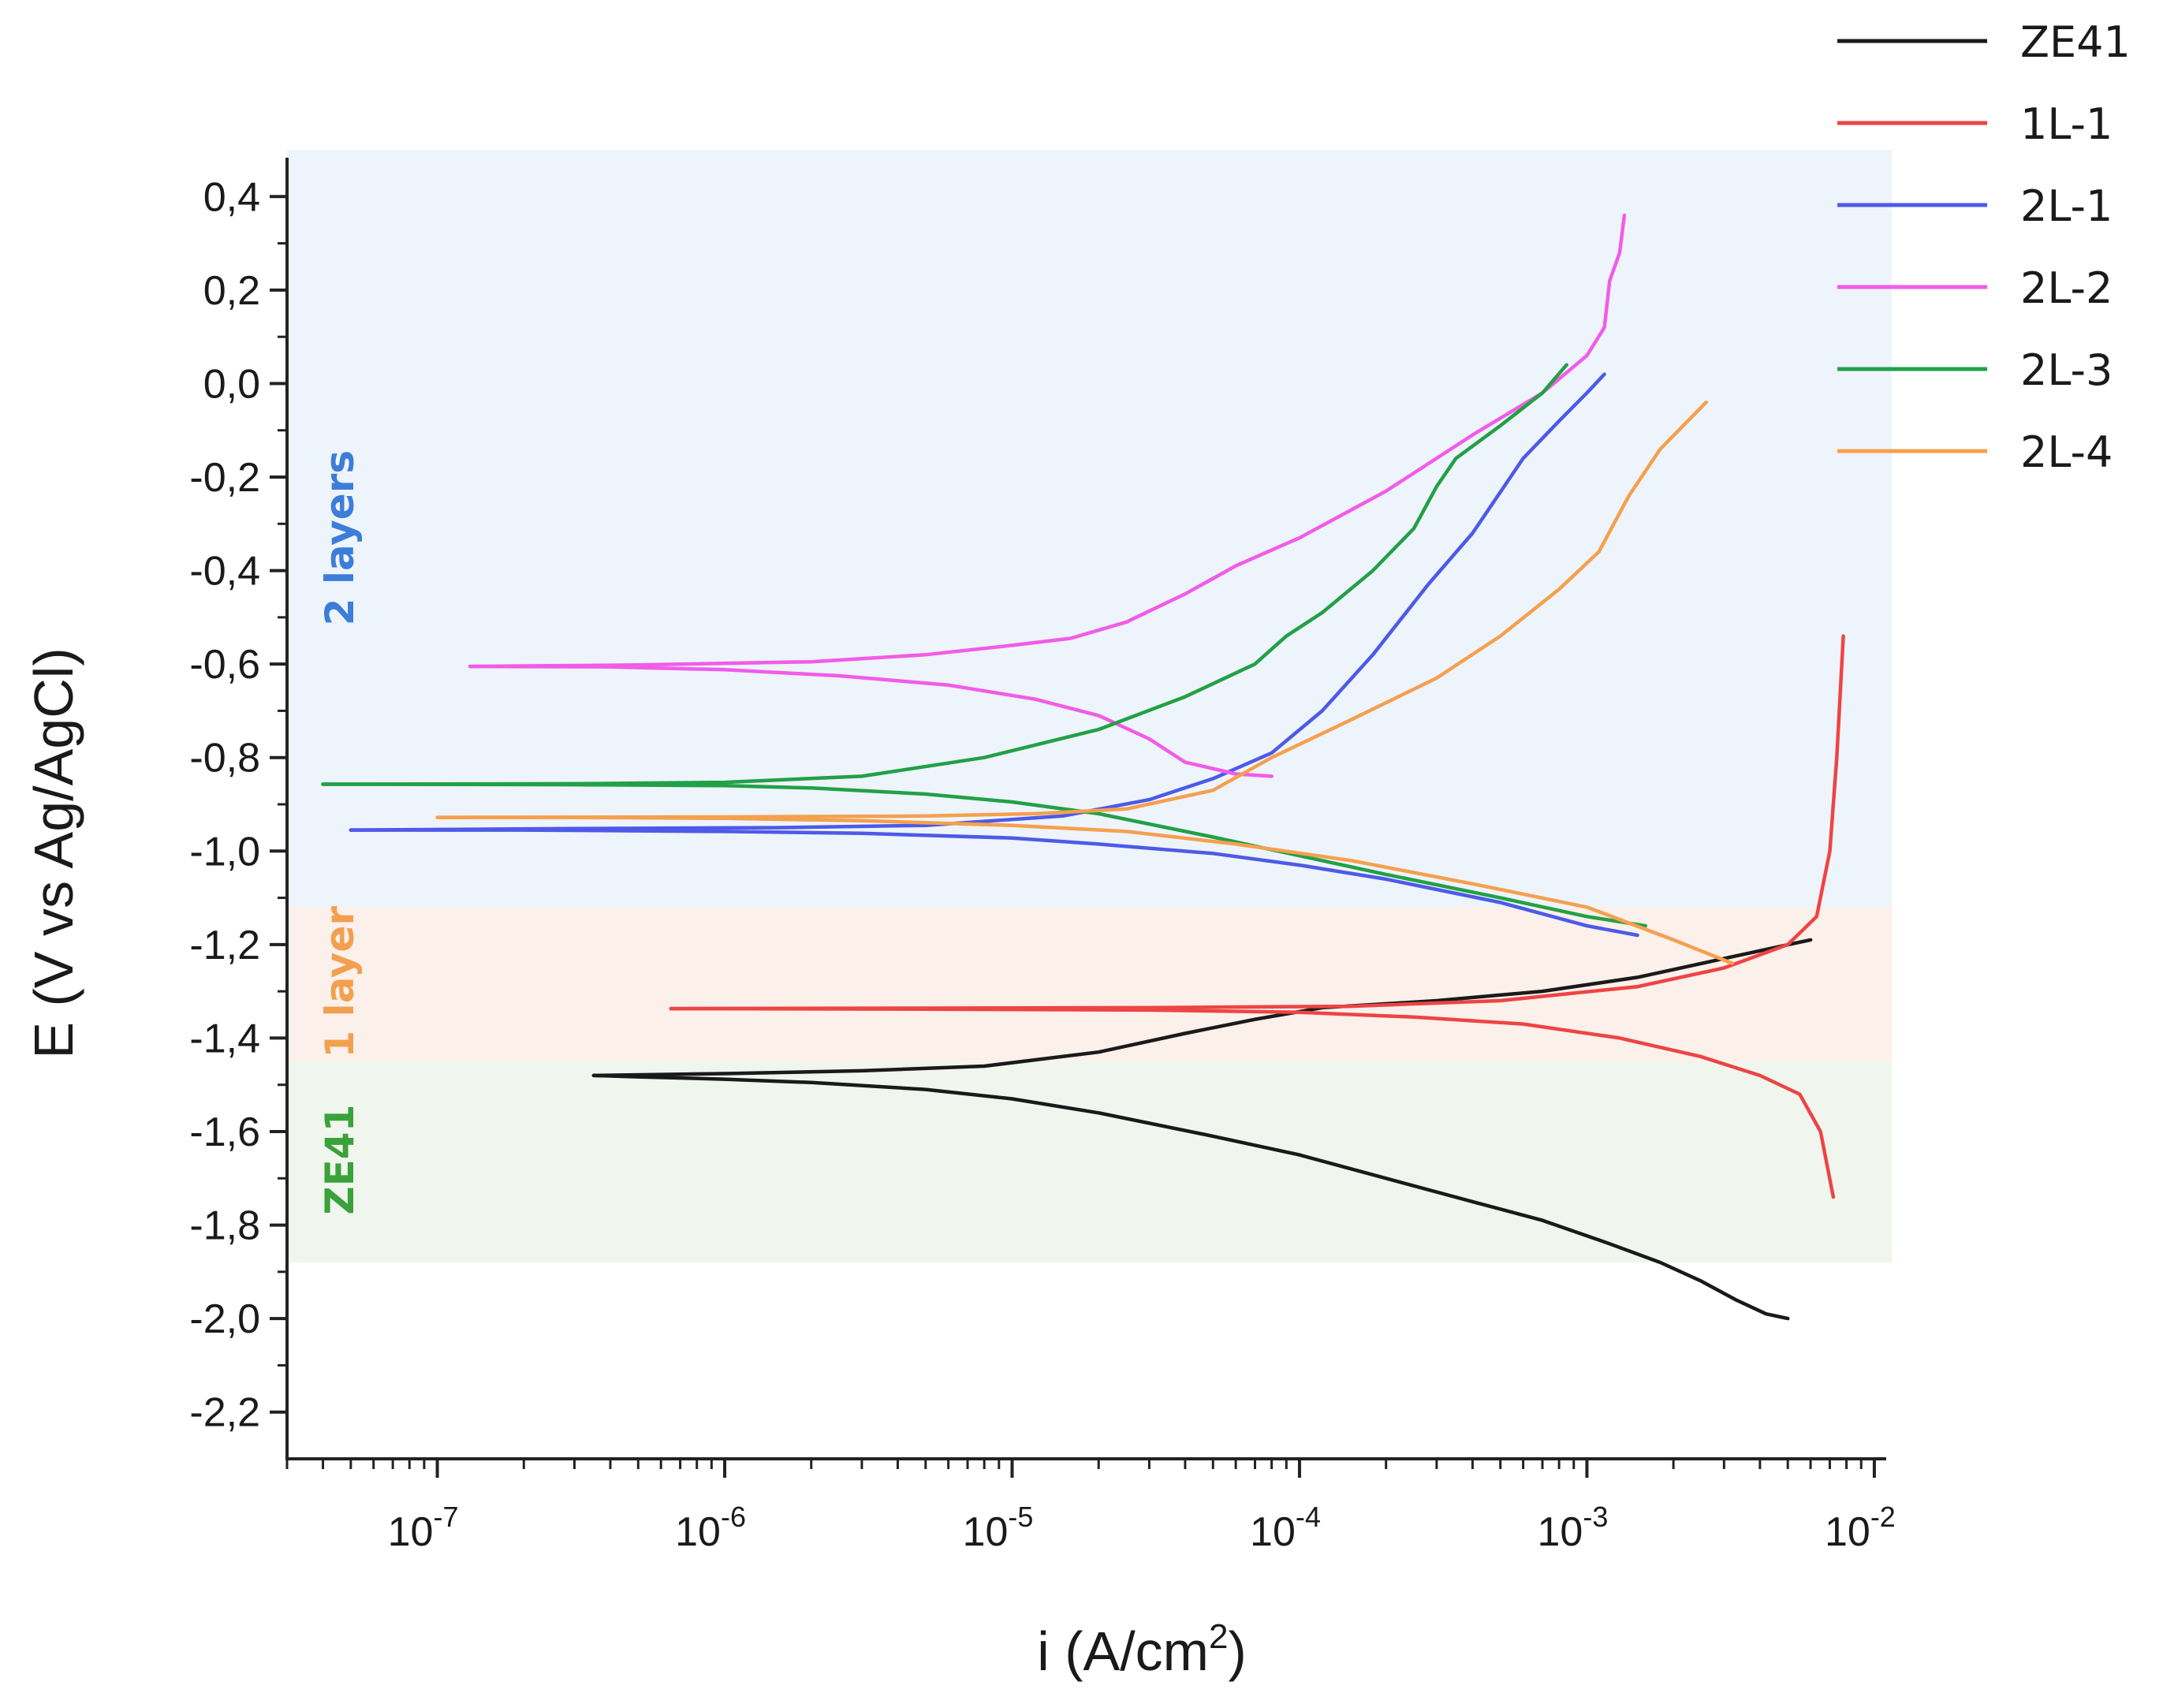  What do you see at coordinates (53, 853) in the screenshot?
I see `y-axis-title: E (V vs Ag/AgCl)` at bounding box center [53, 853].